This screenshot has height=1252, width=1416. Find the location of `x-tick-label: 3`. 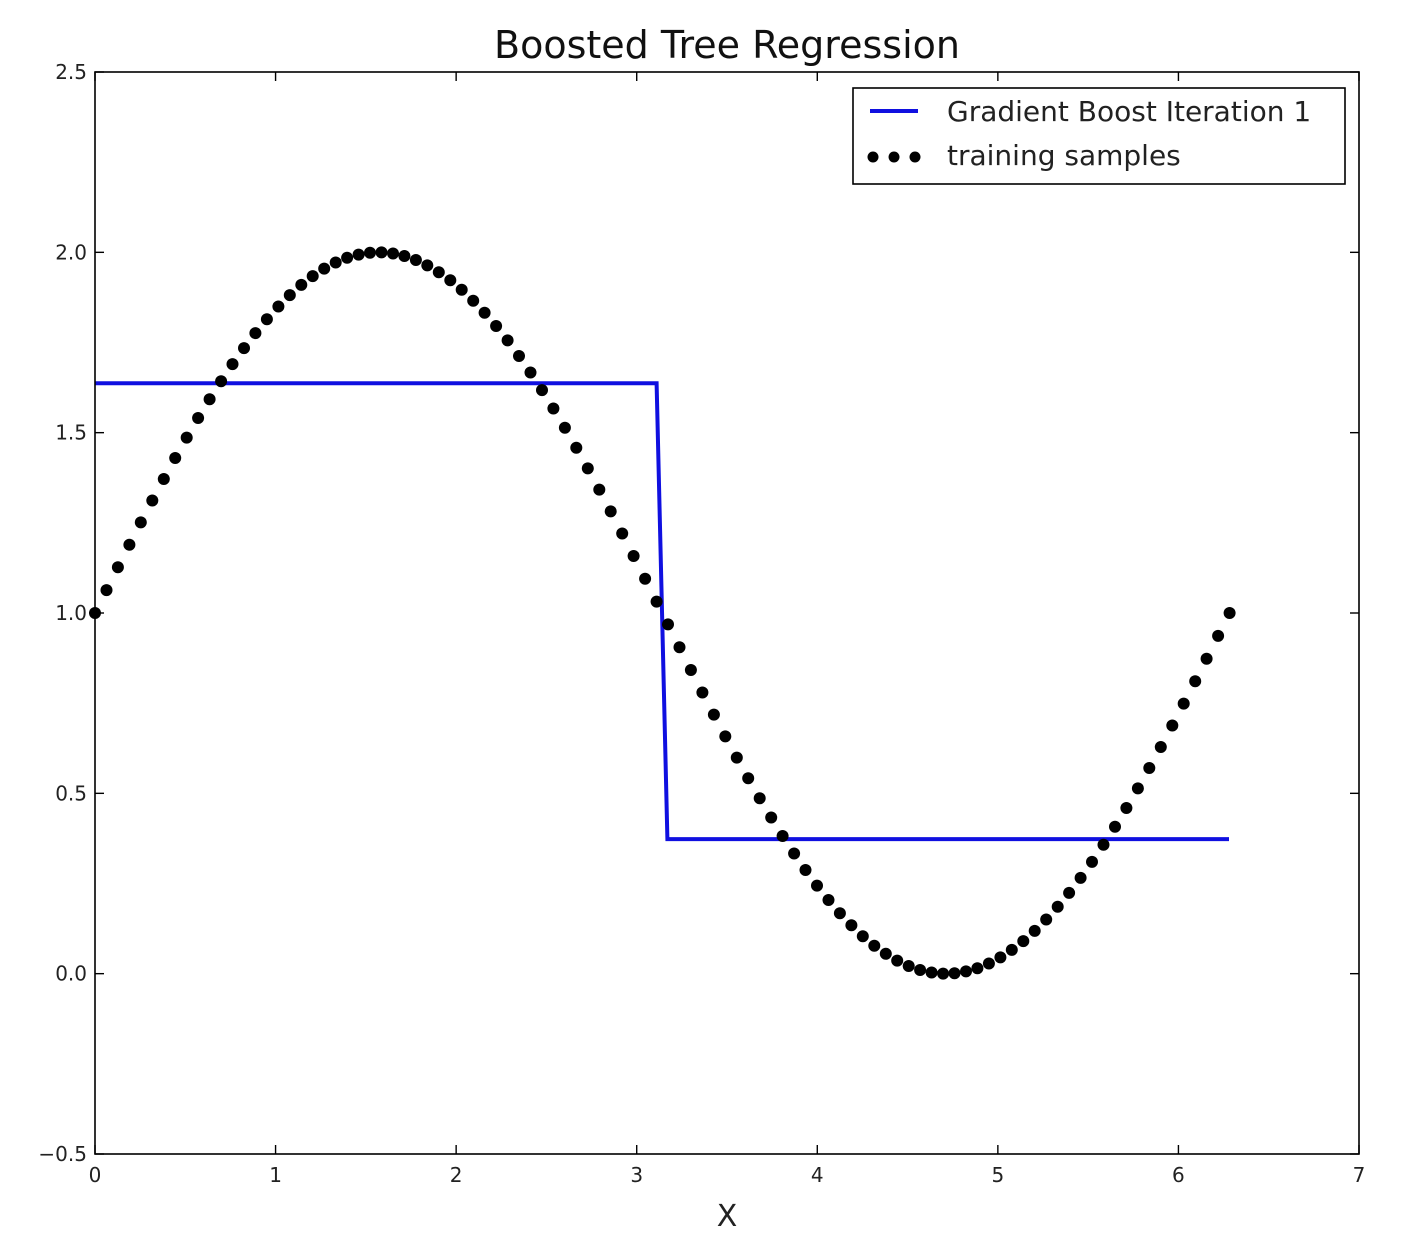

x-tick-label: 3 is located at coordinates (636, 1175).